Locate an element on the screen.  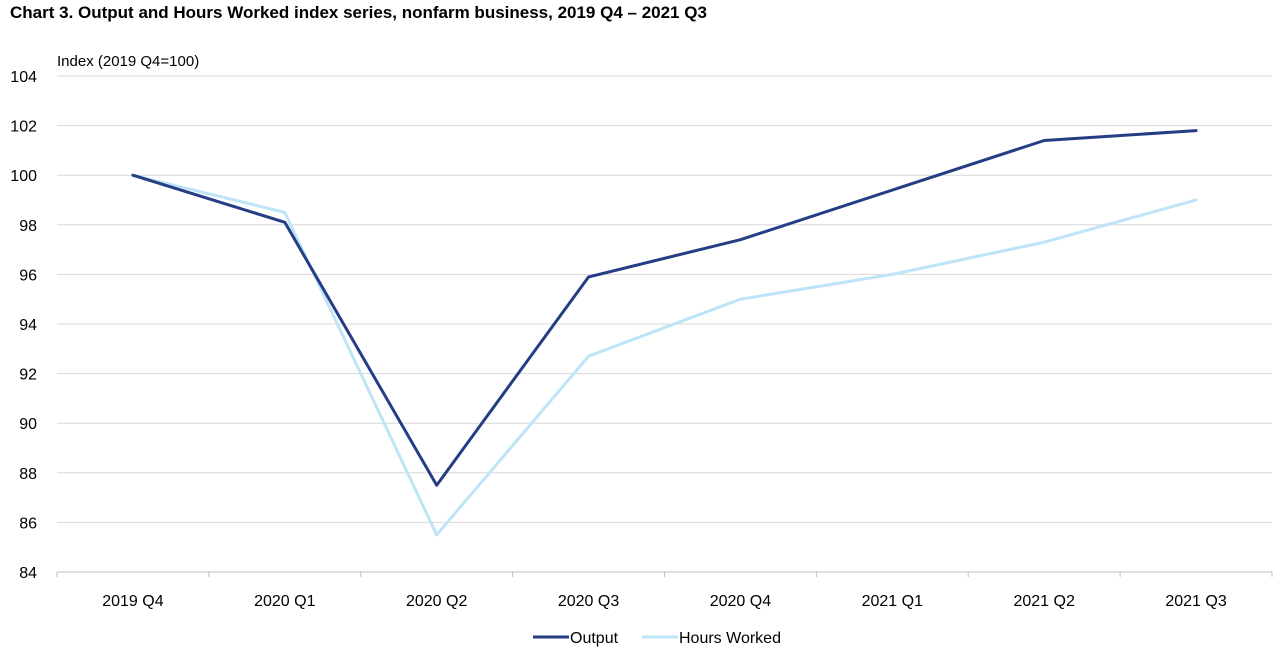
y-tick-label: 104 is located at coordinates (23, 77).